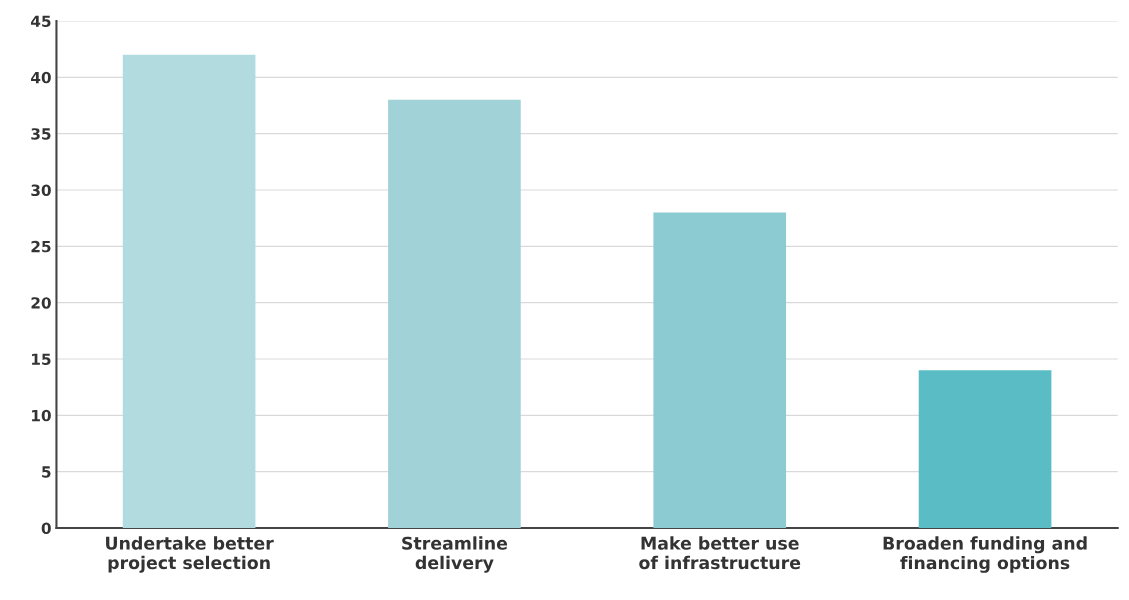 This screenshot has height=600, width=1129. What do you see at coordinates (41, 134) in the screenshot?
I see `y-tick-label: 35` at bounding box center [41, 134].